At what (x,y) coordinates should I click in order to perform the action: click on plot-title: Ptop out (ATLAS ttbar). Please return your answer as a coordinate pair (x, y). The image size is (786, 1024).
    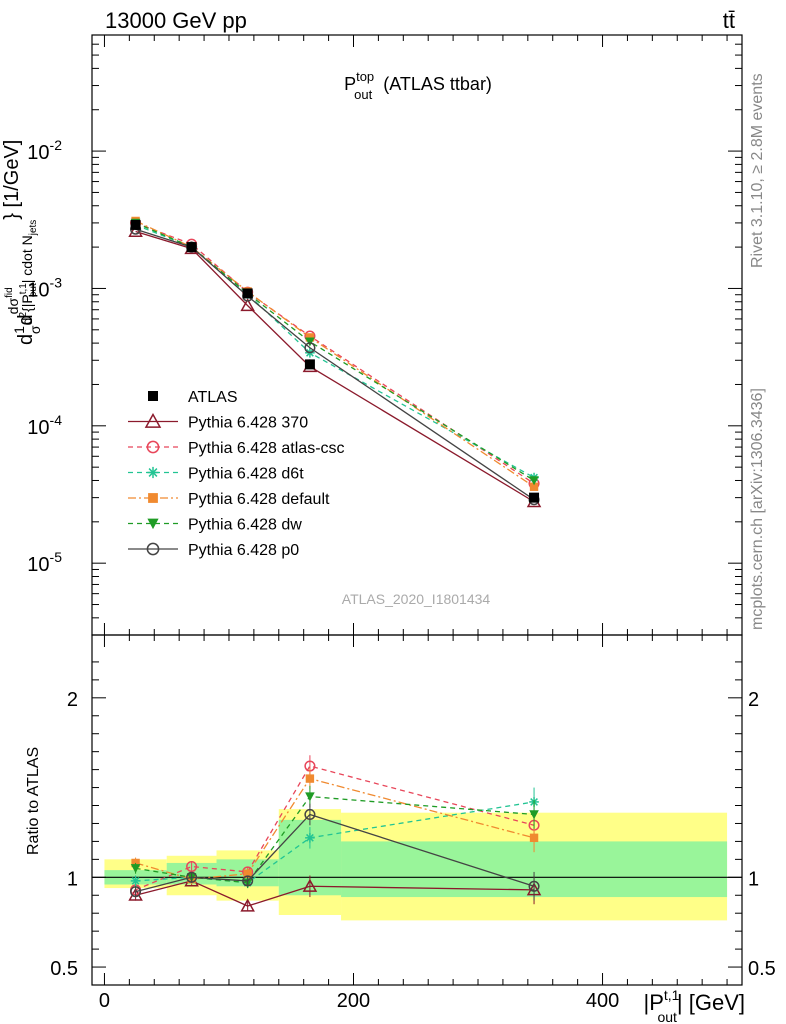
    Looking at the image, I should click on (418, 85).